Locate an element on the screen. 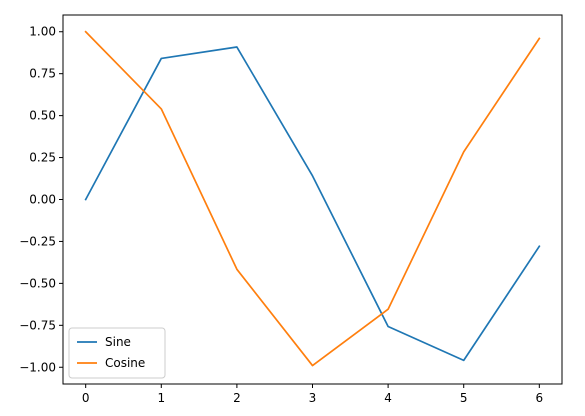 This screenshot has width=585, height=416. y-tick-label: 0.00 is located at coordinates (42, 200).